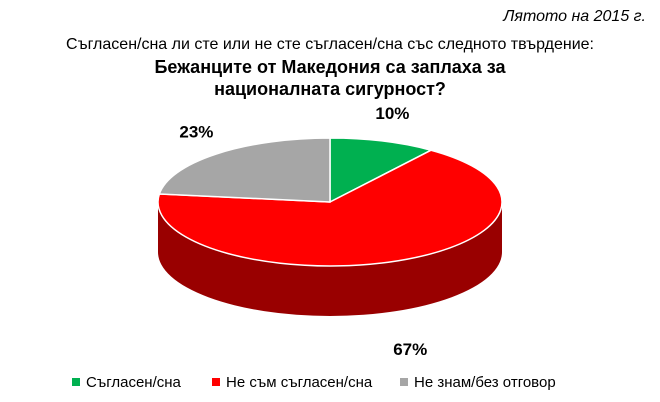 The image size is (660, 402). Describe the element at coordinates (299, 382) in the screenshot. I see `legend-label: Не съм съгласен/сна` at that location.